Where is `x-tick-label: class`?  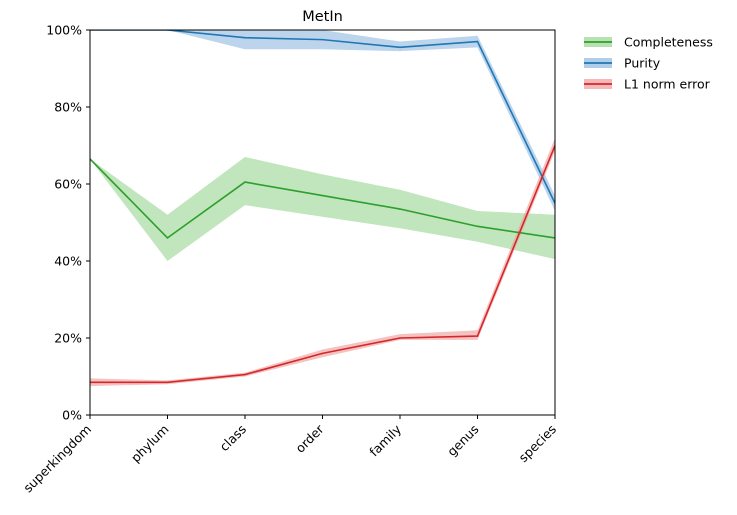
x-tick-label: class is located at coordinates (233, 438).